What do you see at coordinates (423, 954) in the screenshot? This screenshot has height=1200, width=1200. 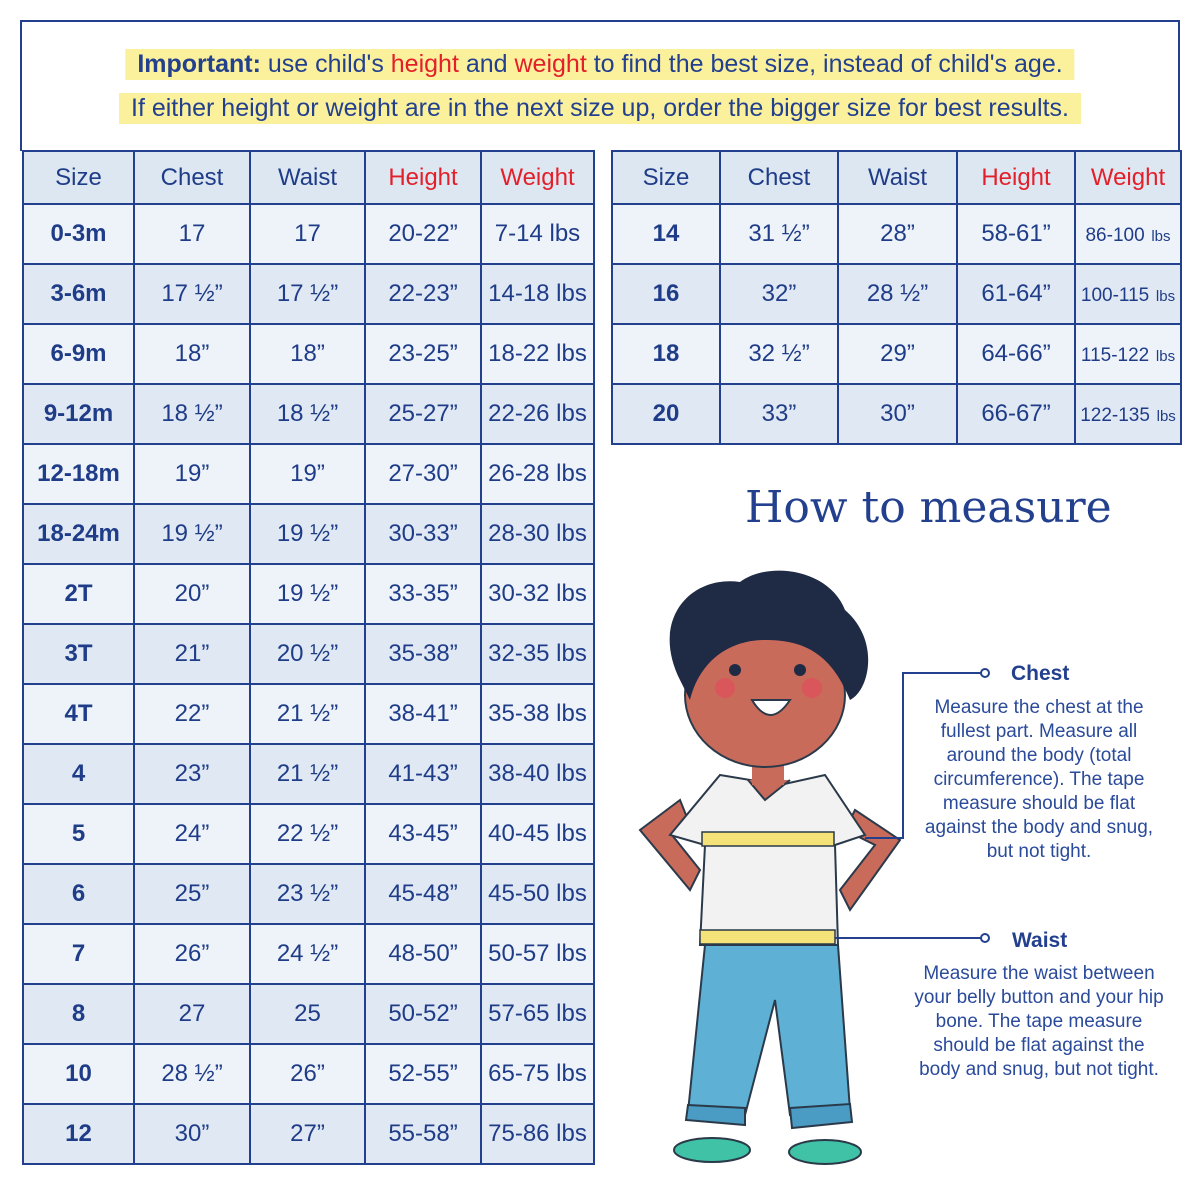 I see `cell-height: 48-50”` at bounding box center [423, 954].